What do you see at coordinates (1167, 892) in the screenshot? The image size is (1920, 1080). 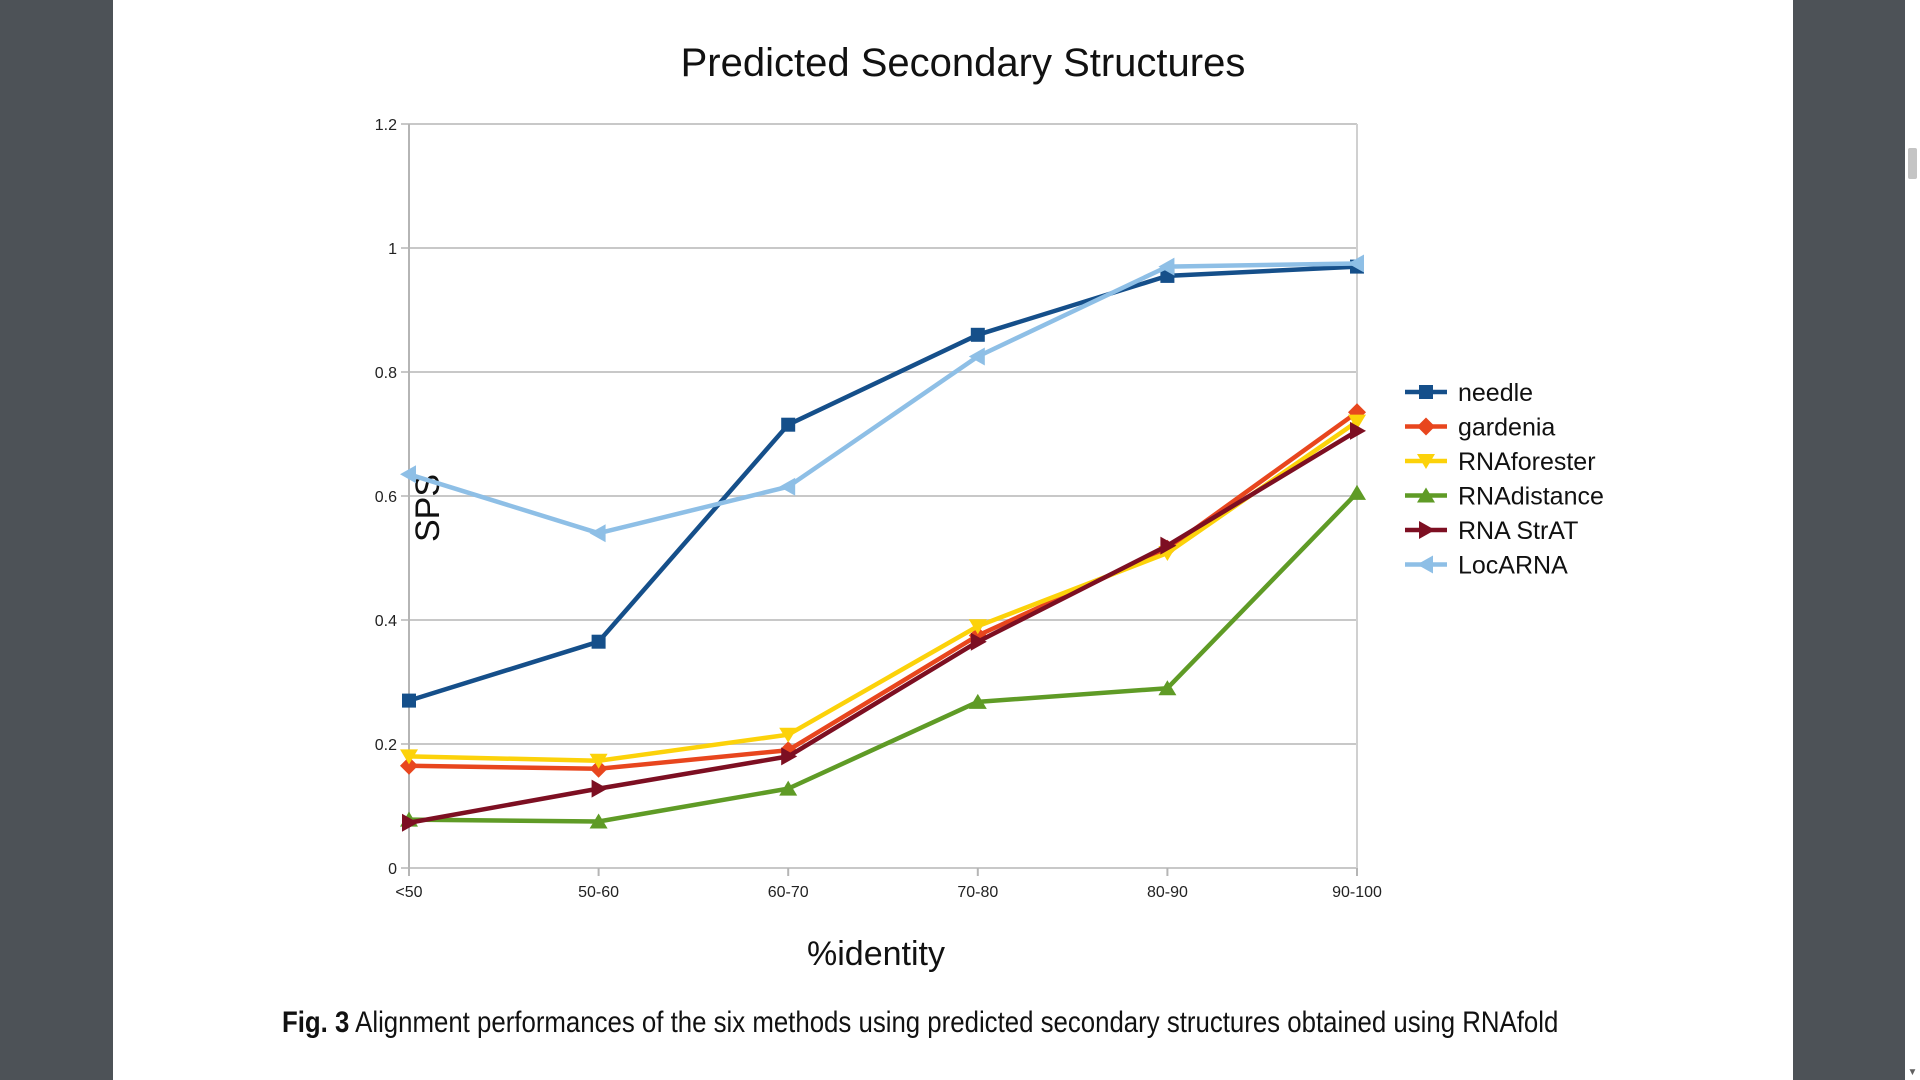 I see `x-tick-label: 80-90` at bounding box center [1167, 892].